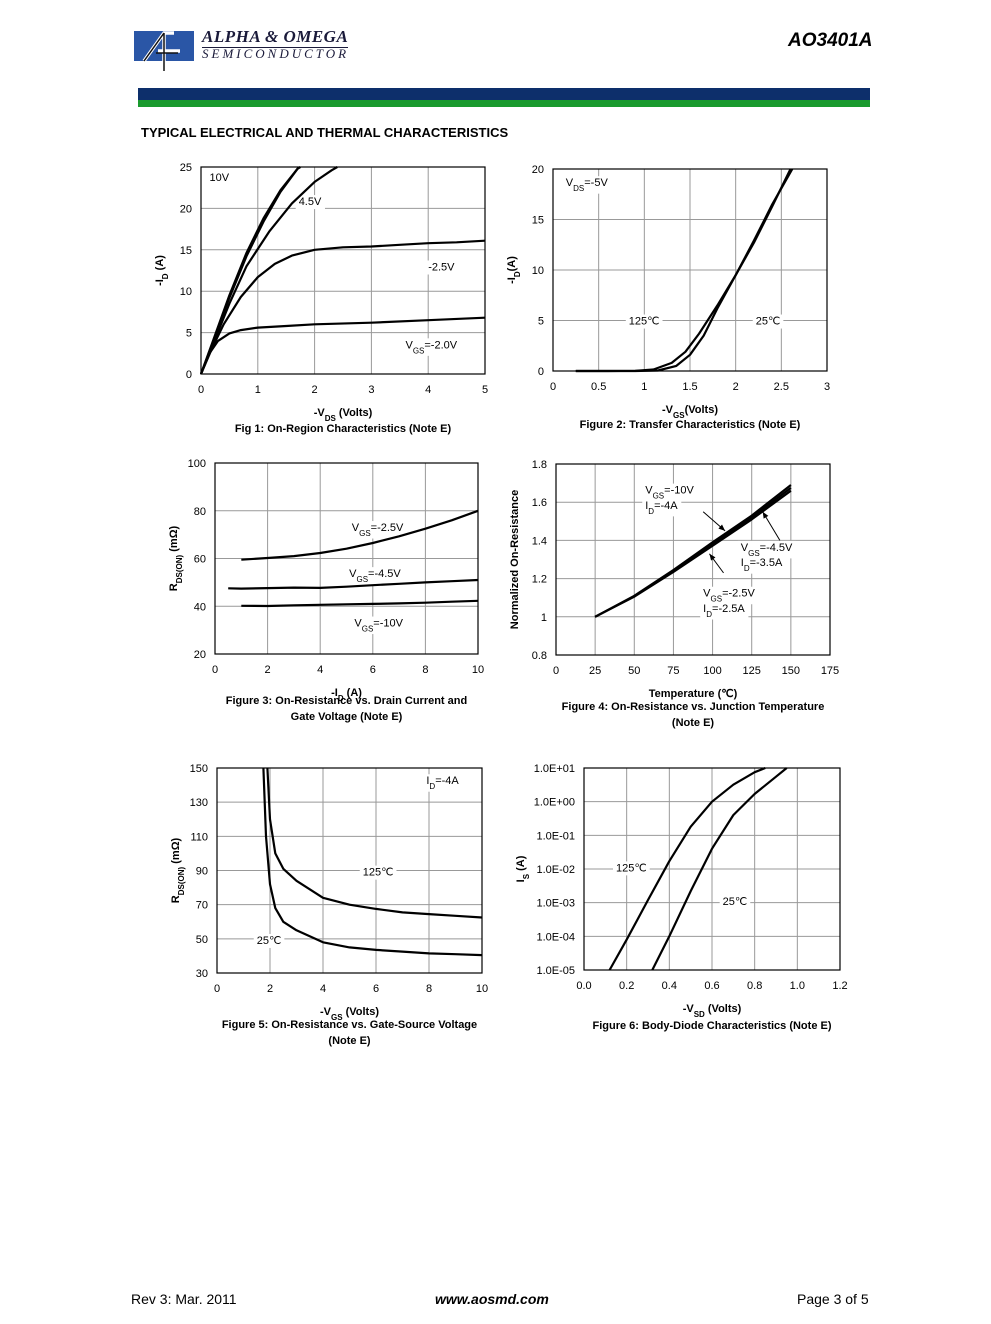 The height and width of the screenshot is (1324, 991). What do you see at coordinates (555, 870) in the screenshot?
I see `y-tick-label: 1.0E-02` at bounding box center [555, 870].